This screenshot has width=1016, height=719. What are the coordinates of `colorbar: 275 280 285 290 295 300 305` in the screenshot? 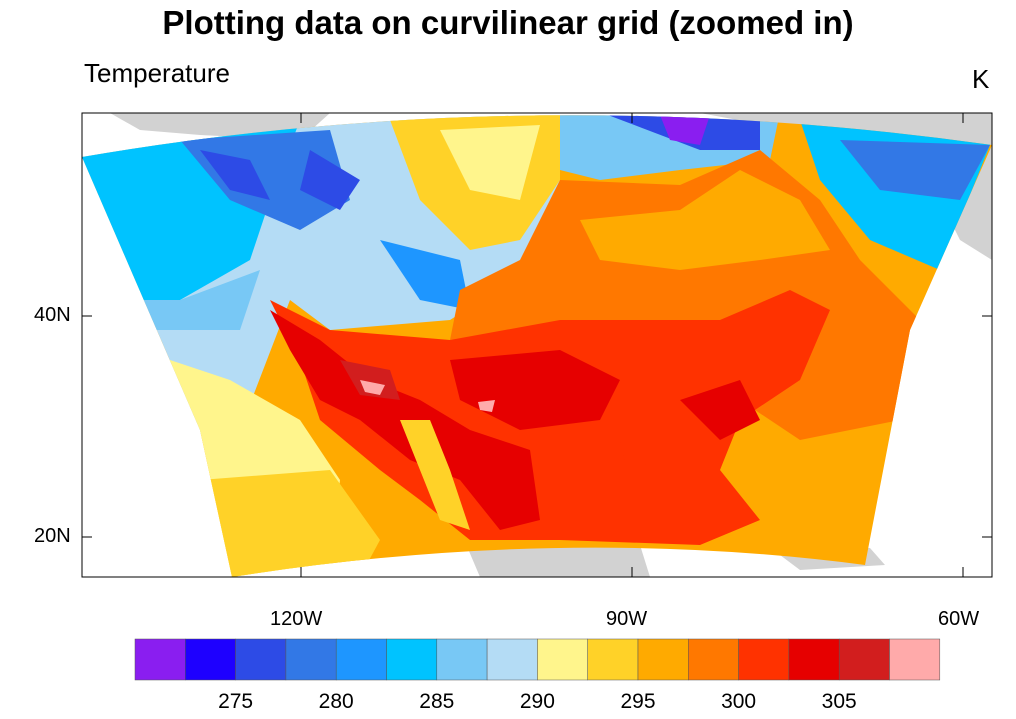 It's located at (537, 675).